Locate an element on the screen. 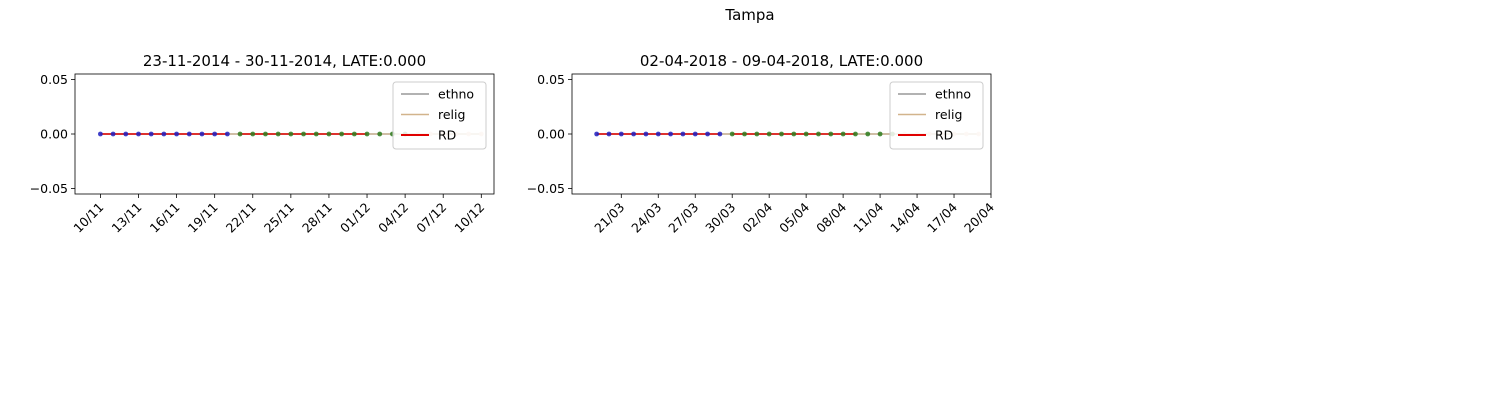 Image resolution: width=1500 pixels, height=400 pixels. x-tick-label: 16/11 is located at coordinates (165, 218).